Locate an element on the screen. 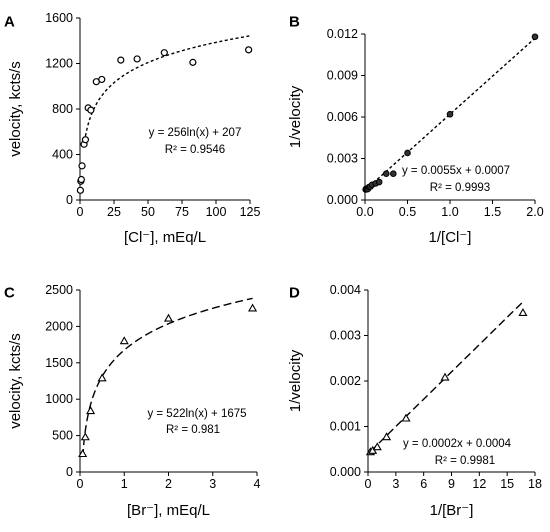 The height and width of the screenshot is (532, 550). panel-a-x-tick-label: 25 is located at coordinates (114, 212).